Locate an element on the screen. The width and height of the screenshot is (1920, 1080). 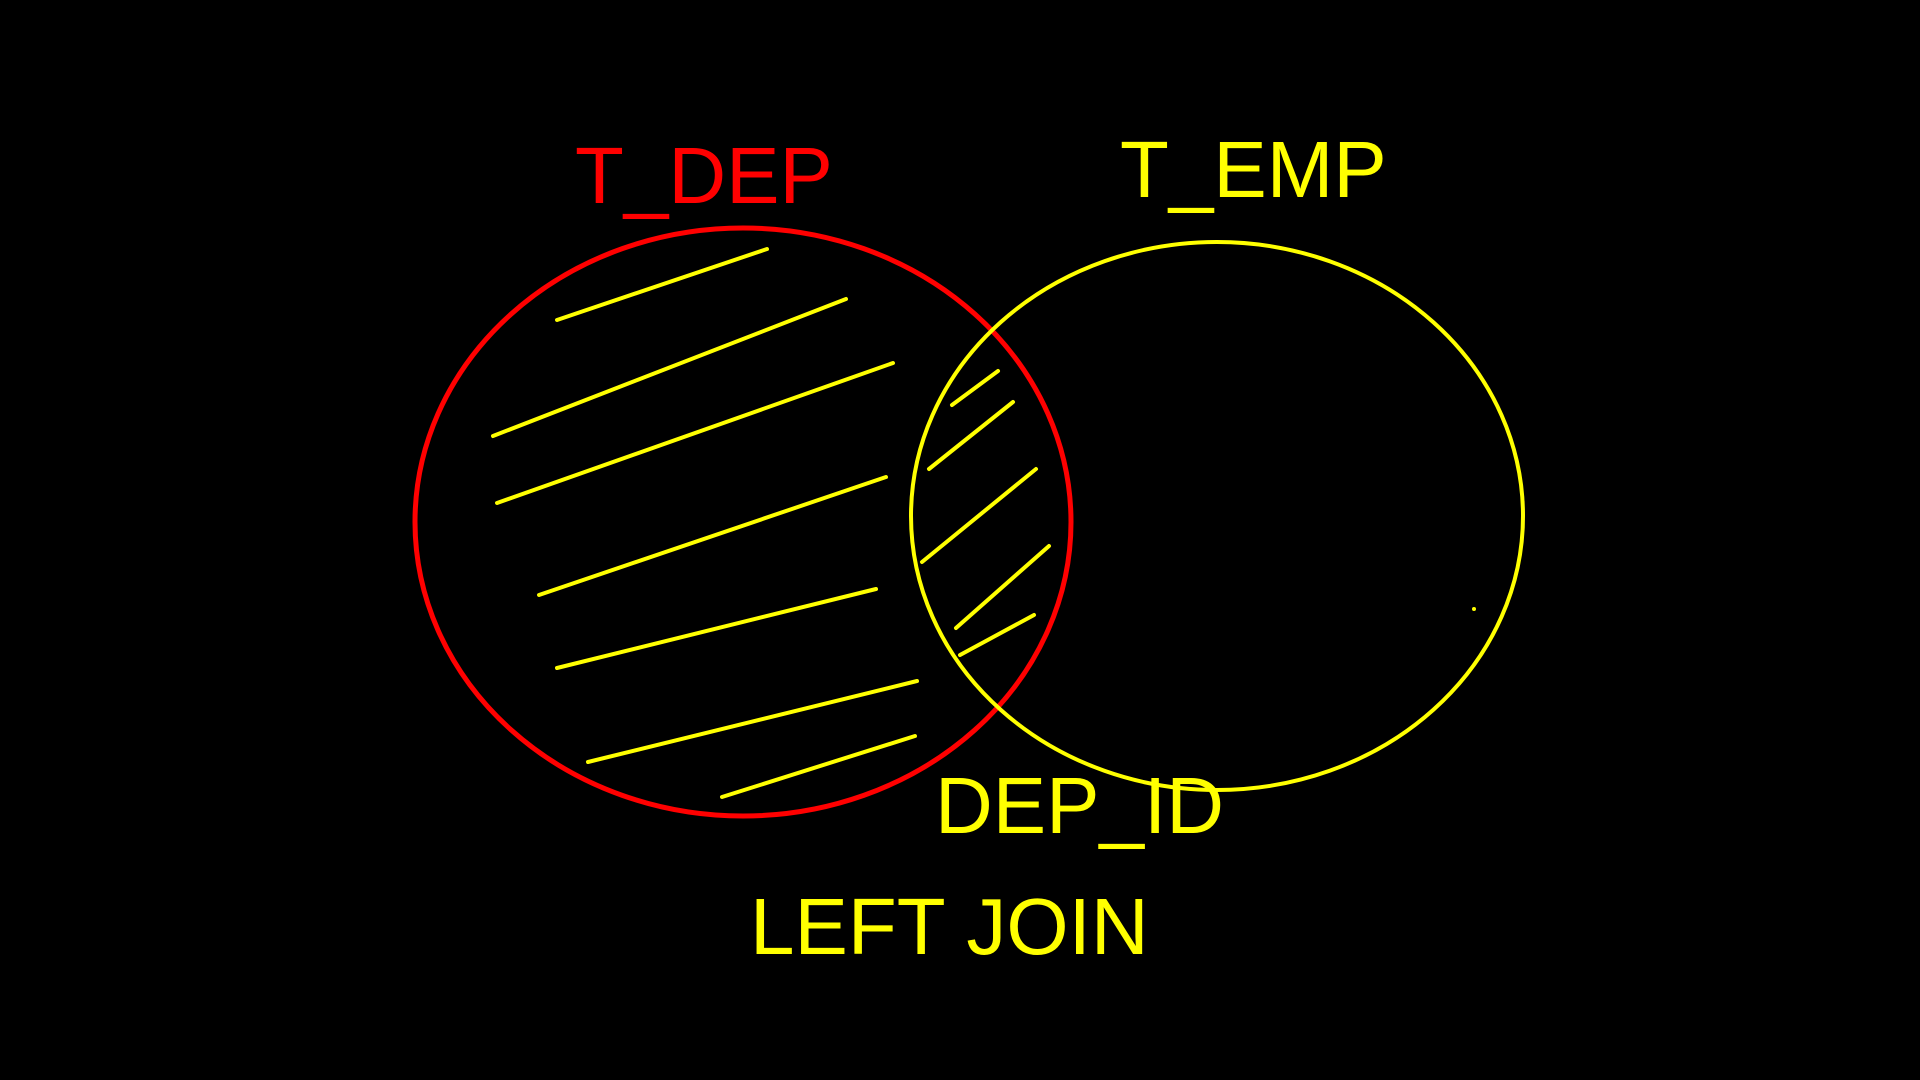
intersection-hatching is located at coordinates (985, 513).